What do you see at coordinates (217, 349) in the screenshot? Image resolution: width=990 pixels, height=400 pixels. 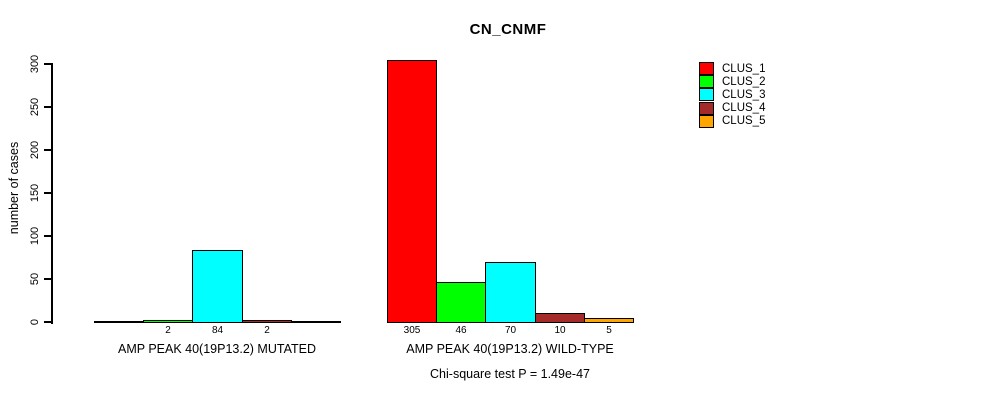 I see `group-label: AMP PEAK 40(19P13.2) MUTATED` at bounding box center [217, 349].